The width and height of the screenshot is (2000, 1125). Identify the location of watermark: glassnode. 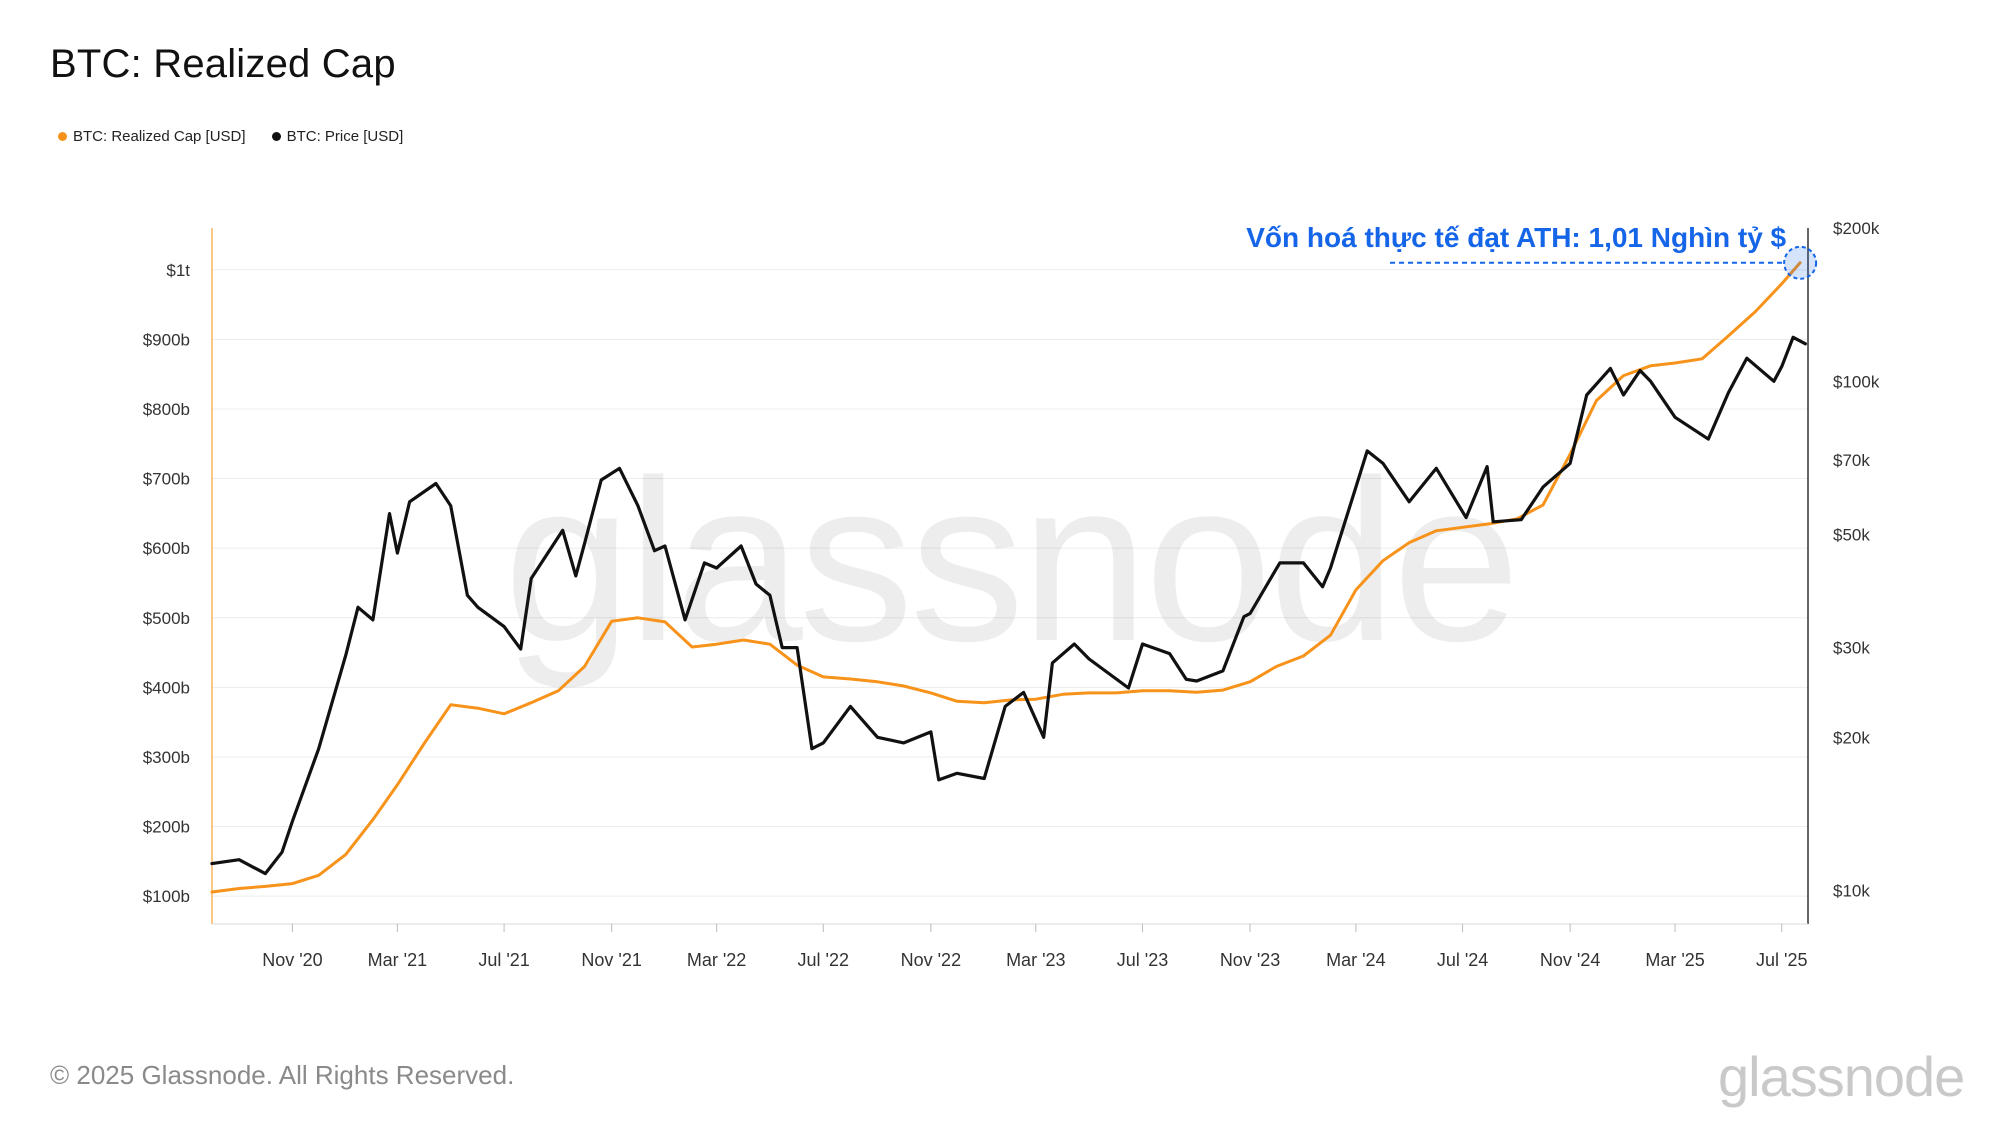
(1010, 560).